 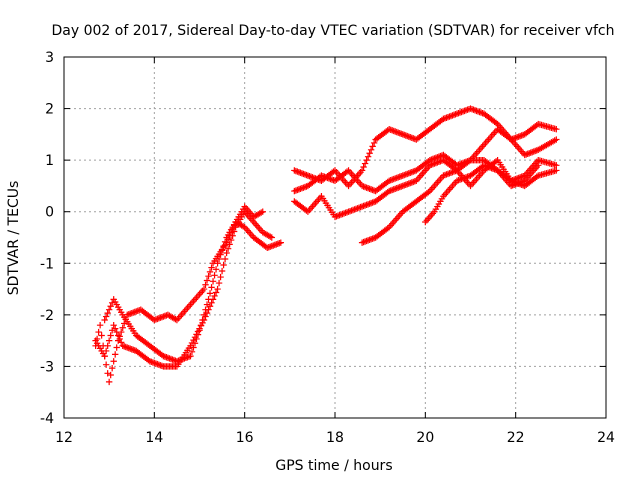 I want to click on x-tick-label: 18, so click(x=335, y=438).